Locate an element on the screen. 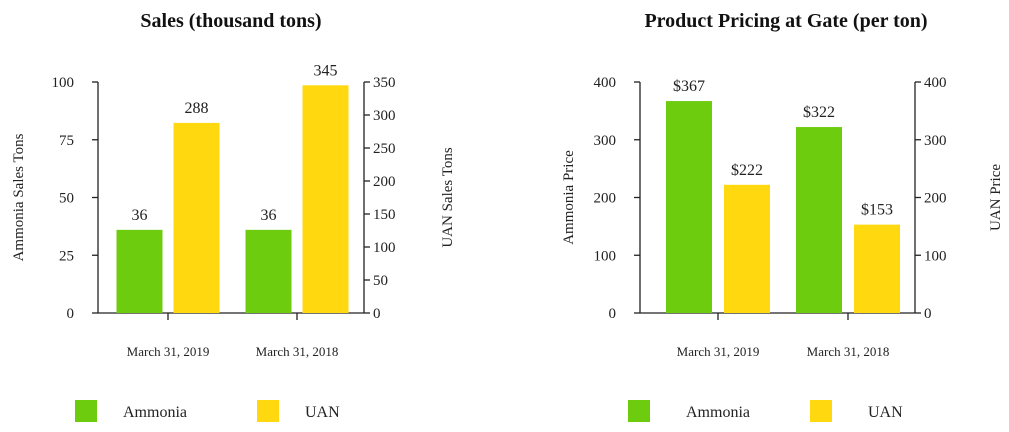 The height and width of the screenshot is (432, 1009). left-tick-label: 25 is located at coordinates (66, 256).